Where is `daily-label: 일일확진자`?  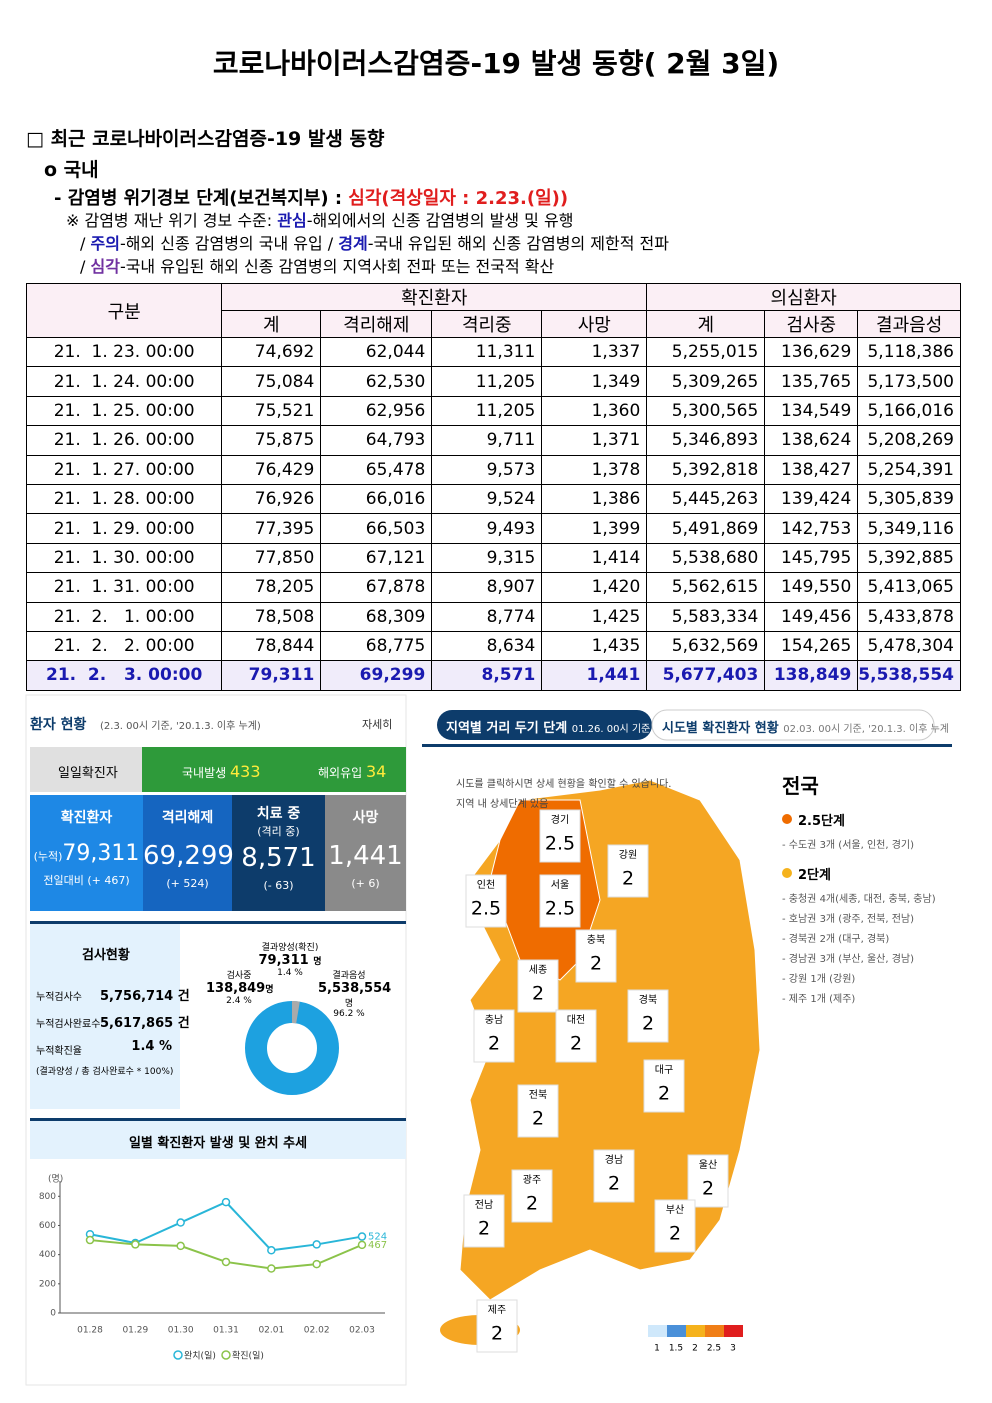
daily-label: 일일확진자 is located at coordinates (88, 773).